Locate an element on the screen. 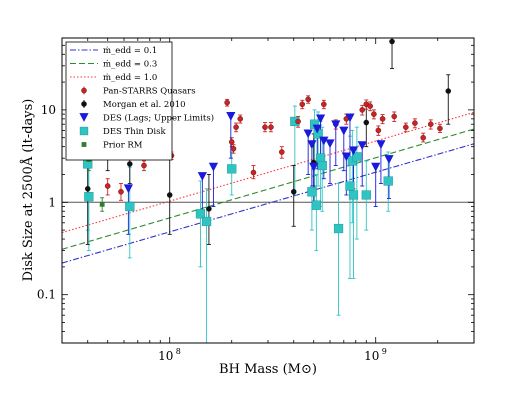 The width and height of the screenshot is (526, 406). legend-line-label-2: ṁ_edd = 1.0 is located at coordinates (130, 78).